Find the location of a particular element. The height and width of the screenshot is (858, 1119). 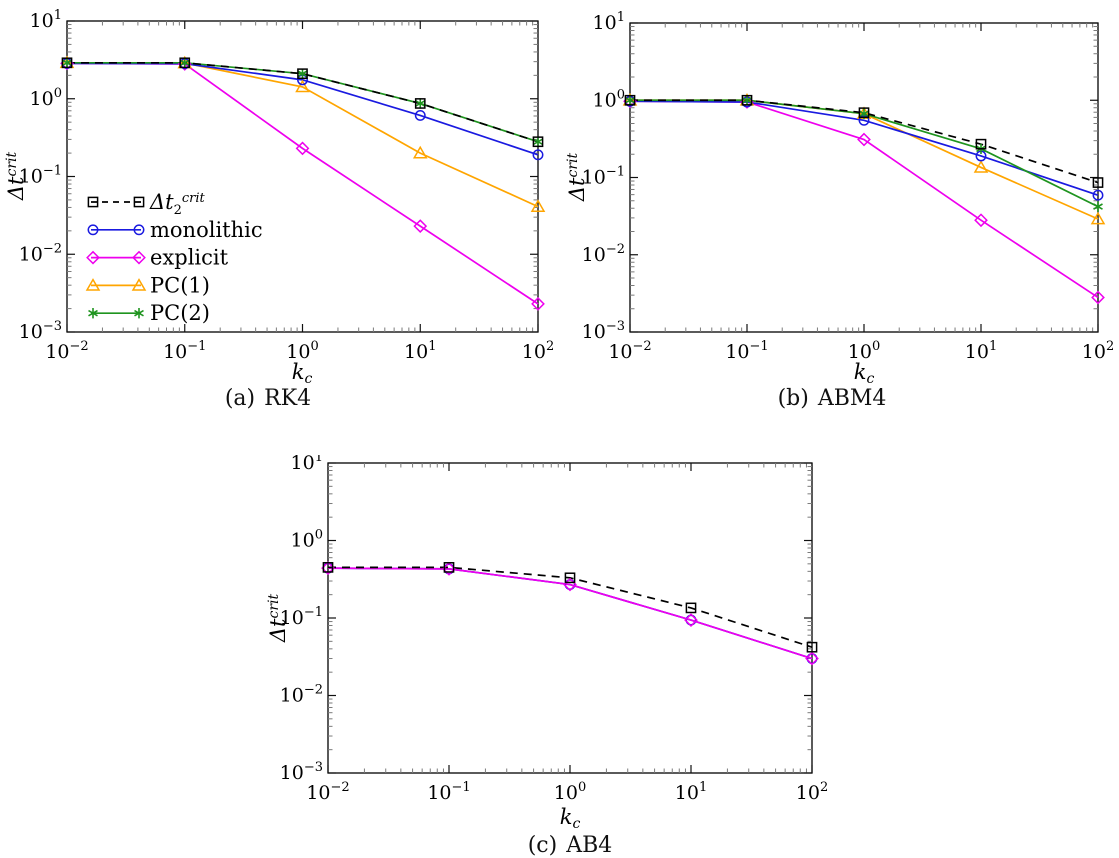

legend-entry-pc1: PC(1) is located at coordinates (147, 285).